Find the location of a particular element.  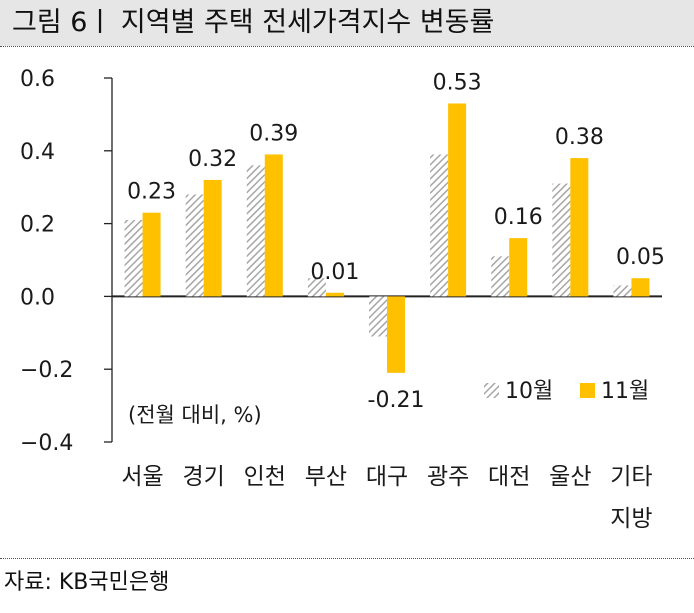

data-label: 0.16 is located at coordinates (518, 217).